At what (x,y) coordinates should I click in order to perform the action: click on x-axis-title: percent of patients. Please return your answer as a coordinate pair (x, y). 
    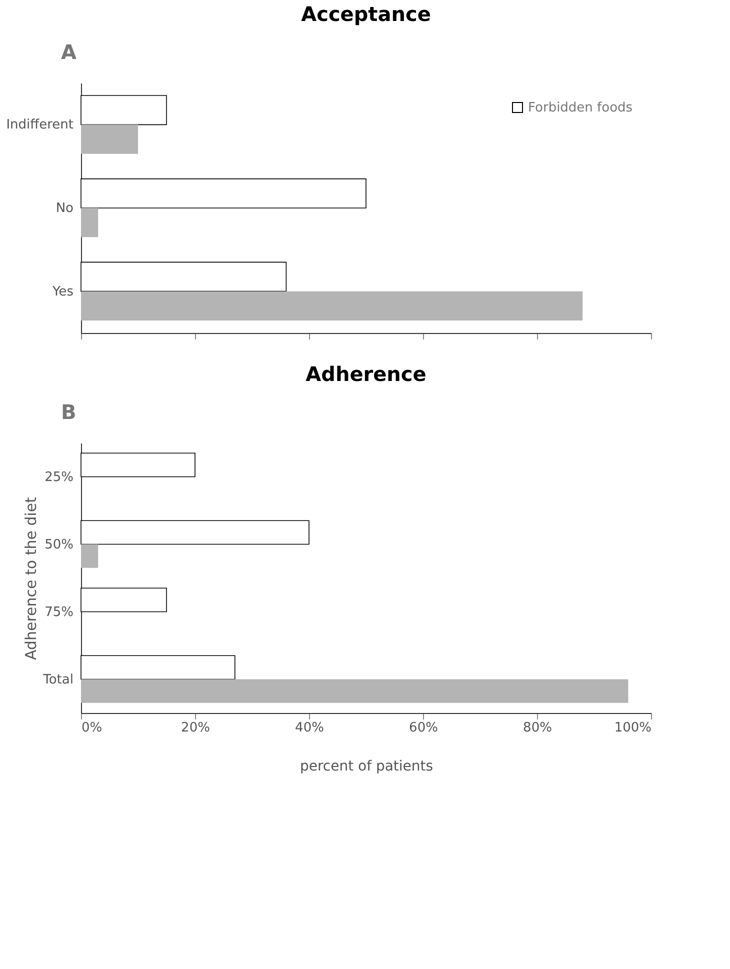
    Looking at the image, I should click on (367, 766).